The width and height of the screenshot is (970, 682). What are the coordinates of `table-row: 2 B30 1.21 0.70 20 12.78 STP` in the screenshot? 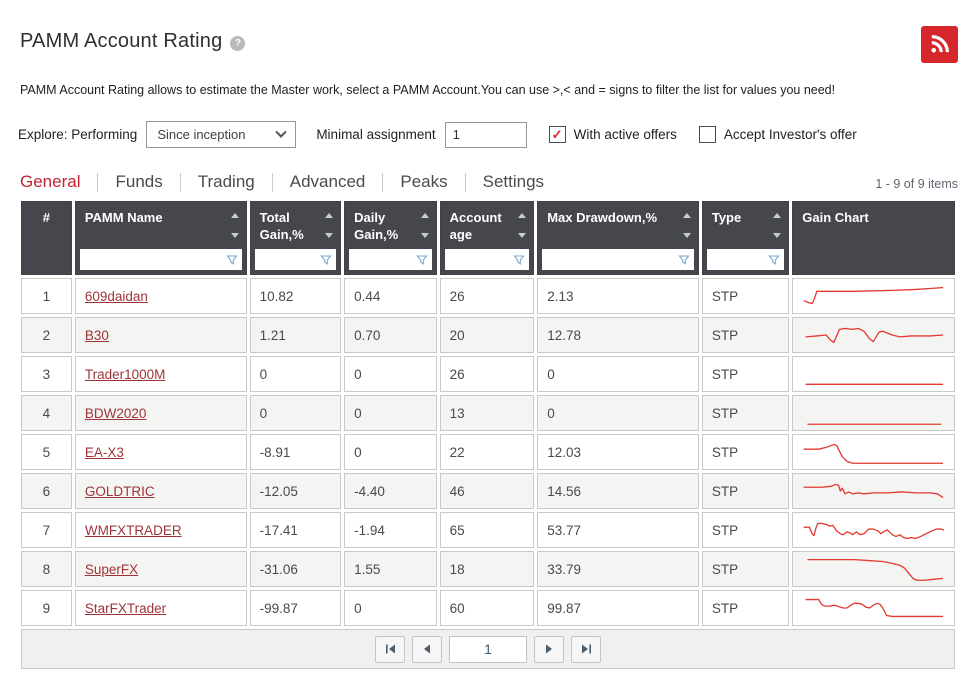 It's located at (488, 335).